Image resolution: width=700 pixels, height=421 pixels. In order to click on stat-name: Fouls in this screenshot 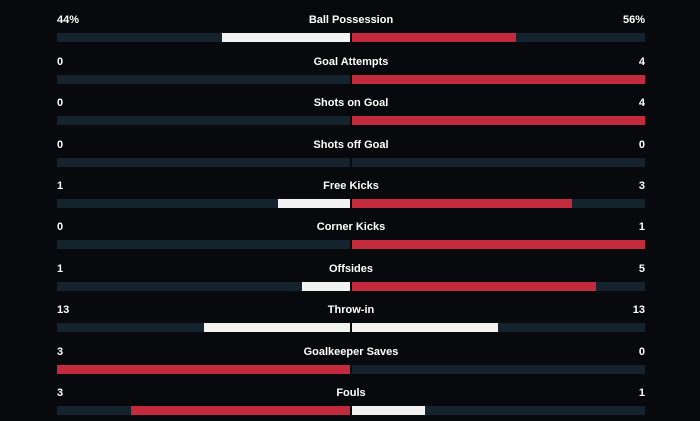, I will do `click(351, 393)`.